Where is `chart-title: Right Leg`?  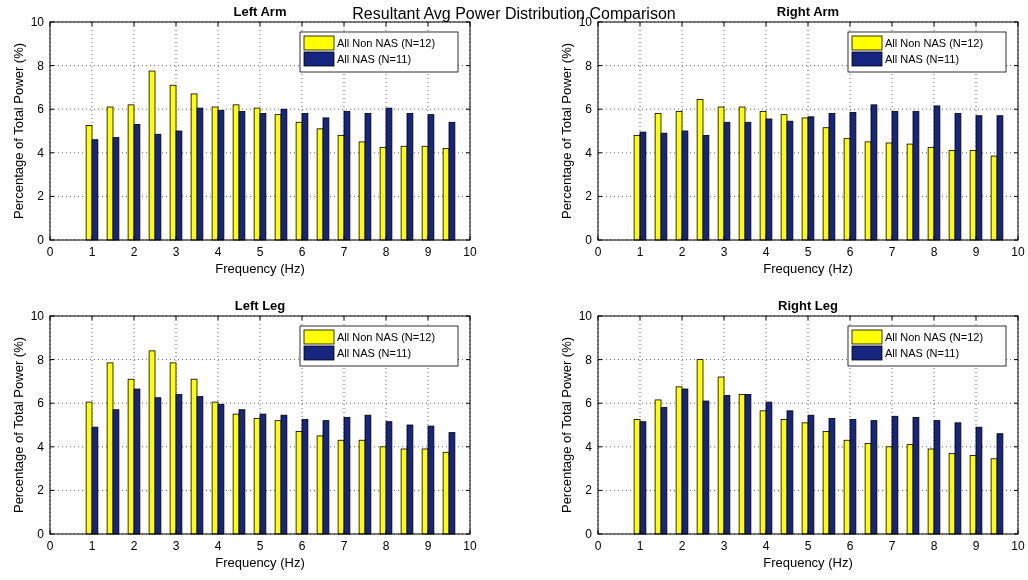 chart-title: Right Leg is located at coordinates (808, 305).